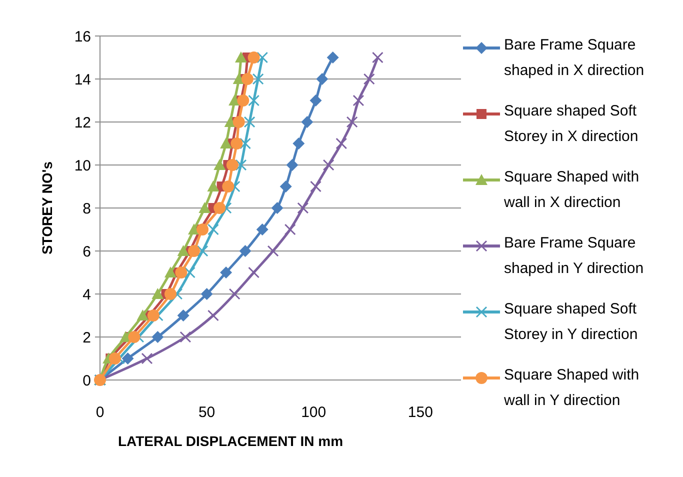 The width and height of the screenshot is (683, 477). I want to click on y-tick-label: 2, so click(86, 337).